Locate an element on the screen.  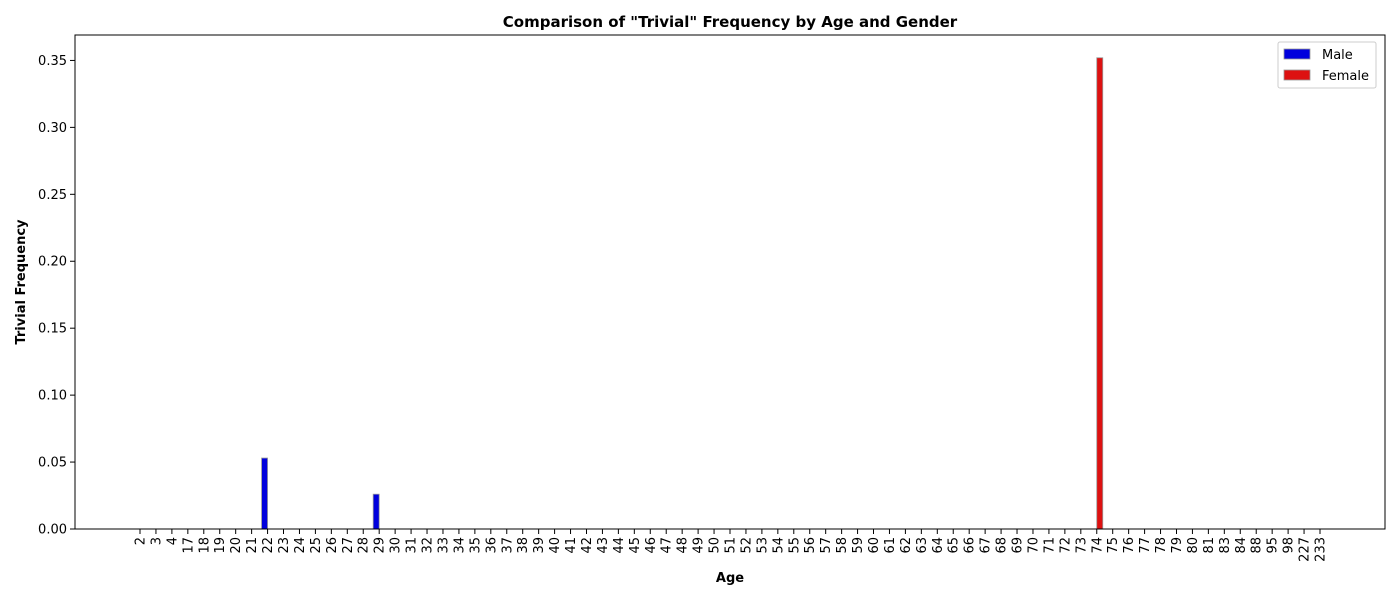
x-tick-label: 84 is located at coordinates (1241, 545).